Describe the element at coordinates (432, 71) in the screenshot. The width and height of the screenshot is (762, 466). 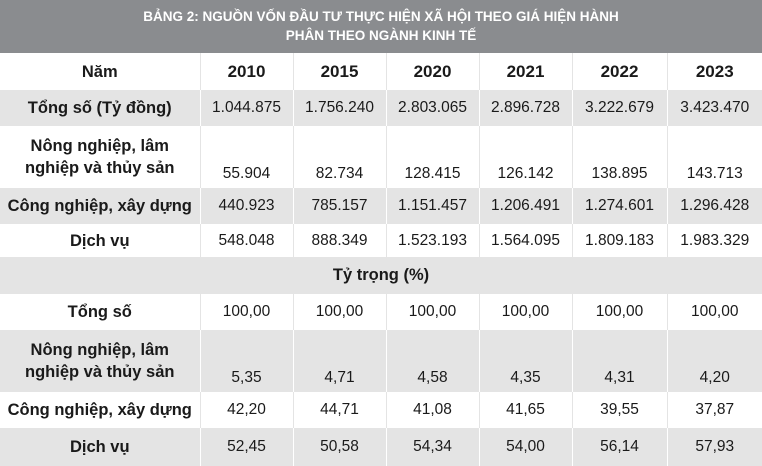
I see `year-2020: 2020` at that location.